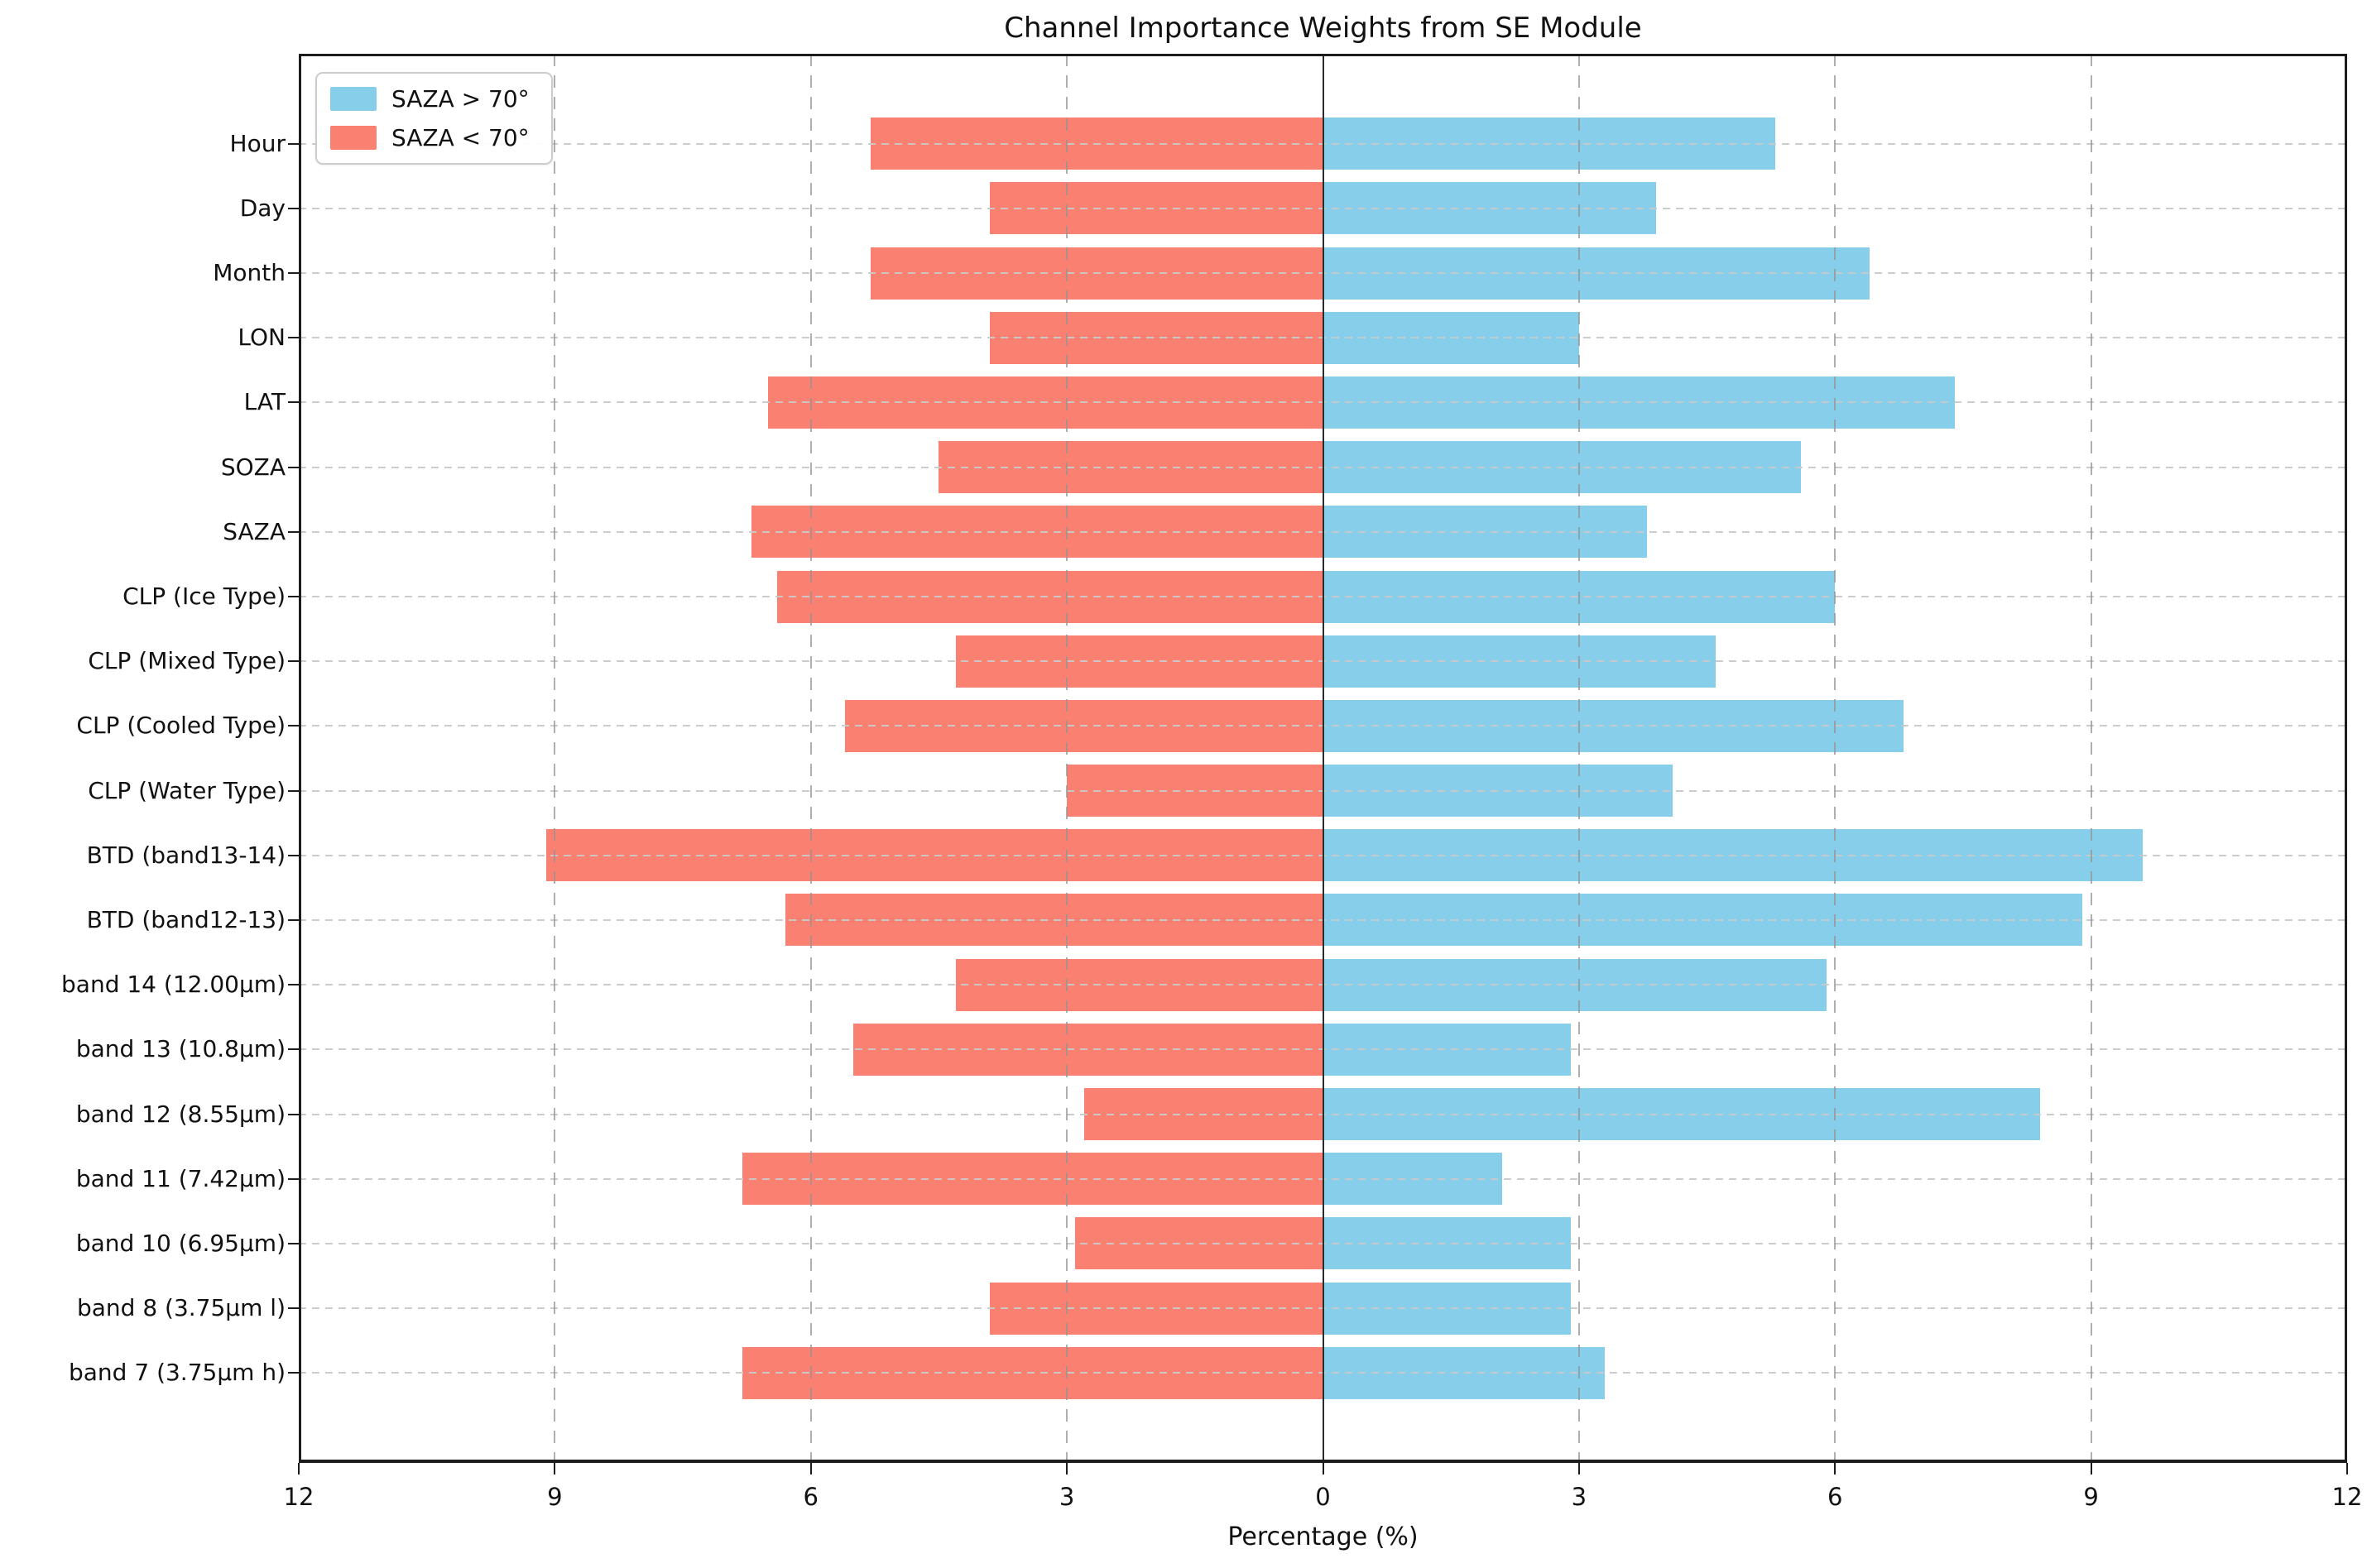 This screenshot has height=1568, width=2367. Describe the element at coordinates (181, 1243) in the screenshot. I see `y-tick-label: band 10 (6.95μm)` at that location.